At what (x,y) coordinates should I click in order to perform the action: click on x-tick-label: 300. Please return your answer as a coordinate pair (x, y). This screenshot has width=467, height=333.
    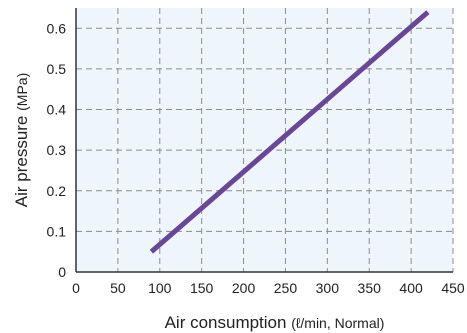
    Looking at the image, I should click on (328, 288).